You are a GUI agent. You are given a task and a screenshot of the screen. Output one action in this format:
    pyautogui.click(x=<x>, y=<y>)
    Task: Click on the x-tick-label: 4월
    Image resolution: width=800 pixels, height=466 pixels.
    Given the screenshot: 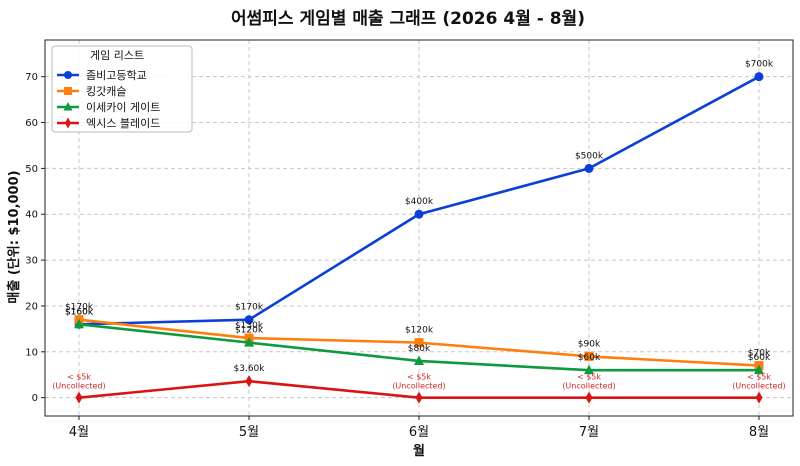 What is the action you would take?
    pyautogui.click(x=79, y=432)
    